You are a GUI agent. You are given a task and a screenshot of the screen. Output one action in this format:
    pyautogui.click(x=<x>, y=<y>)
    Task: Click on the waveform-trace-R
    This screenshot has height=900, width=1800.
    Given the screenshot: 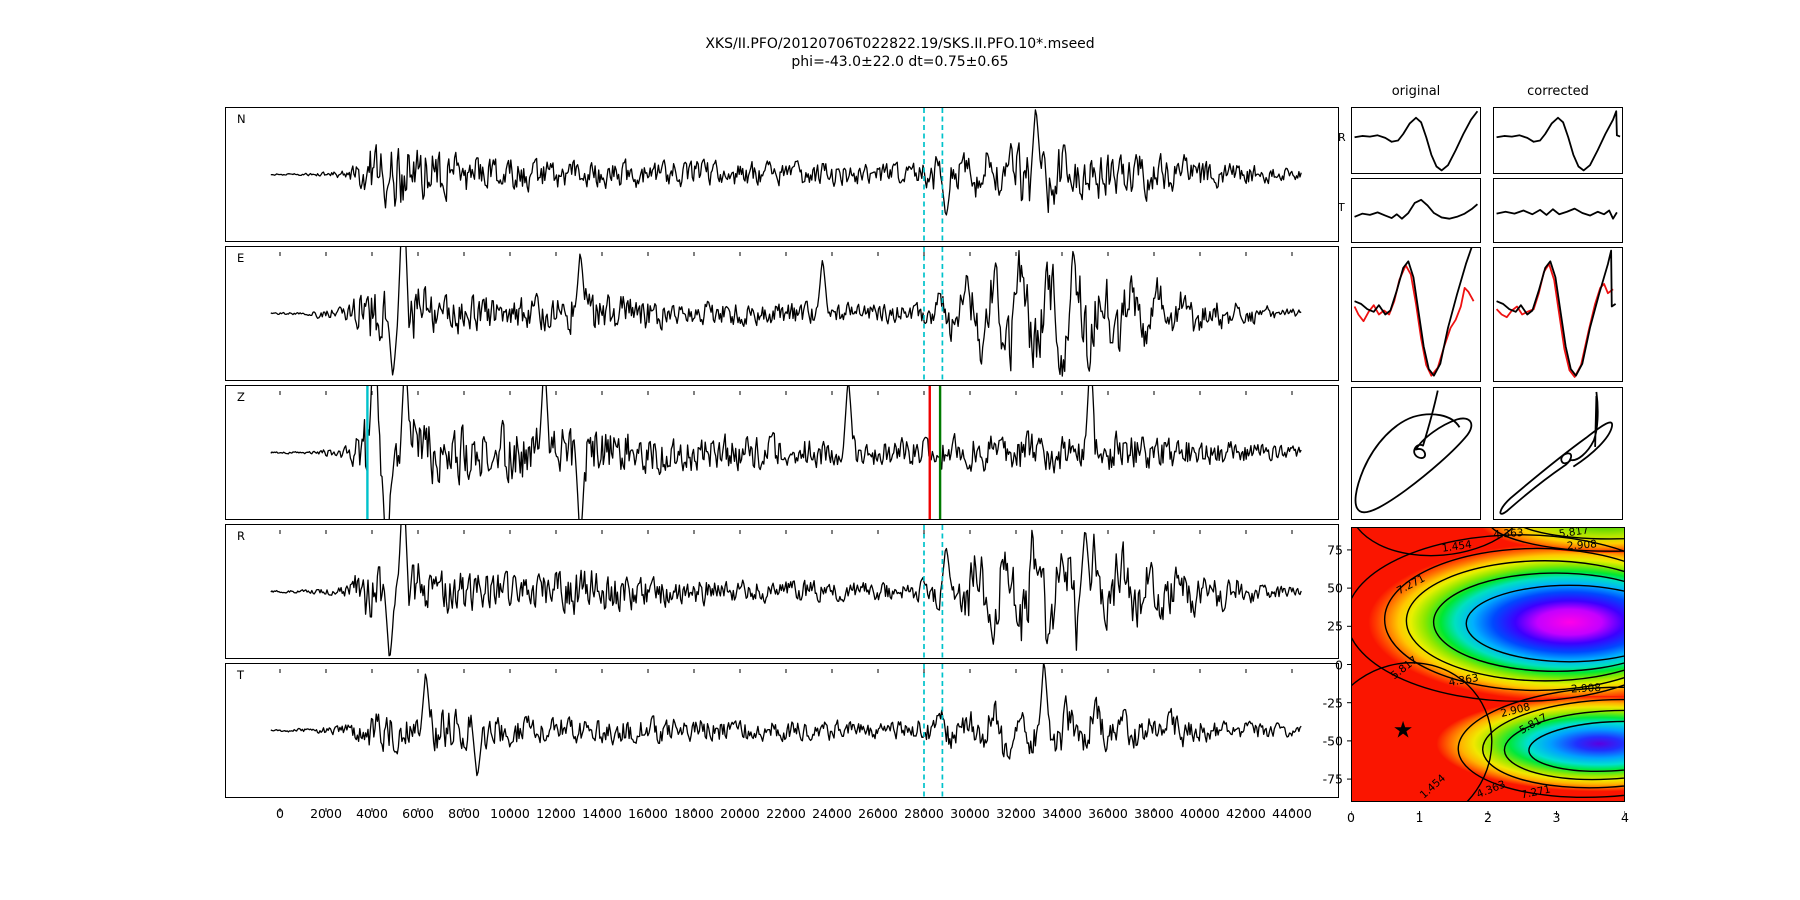 What is the action you would take?
    pyautogui.click(x=786, y=591)
    